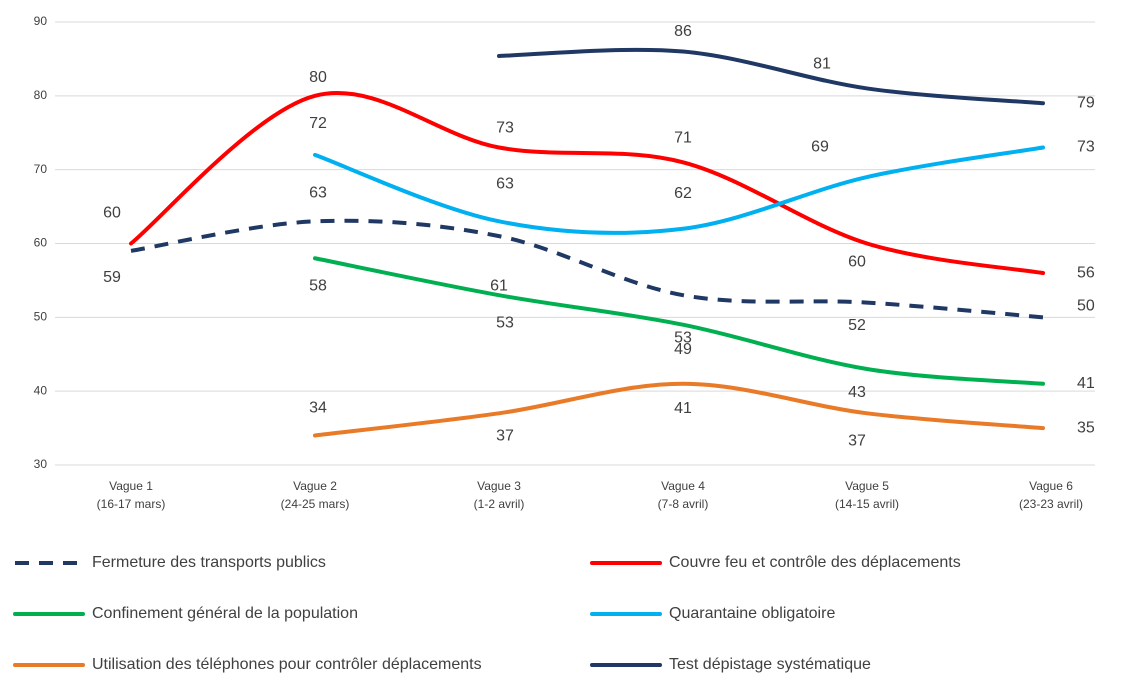 The width and height of the screenshot is (1121, 675). What do you see at coordinates (318, 123) in the screenshot?
I see `data-label: 72` at bounding box center [318, 123].